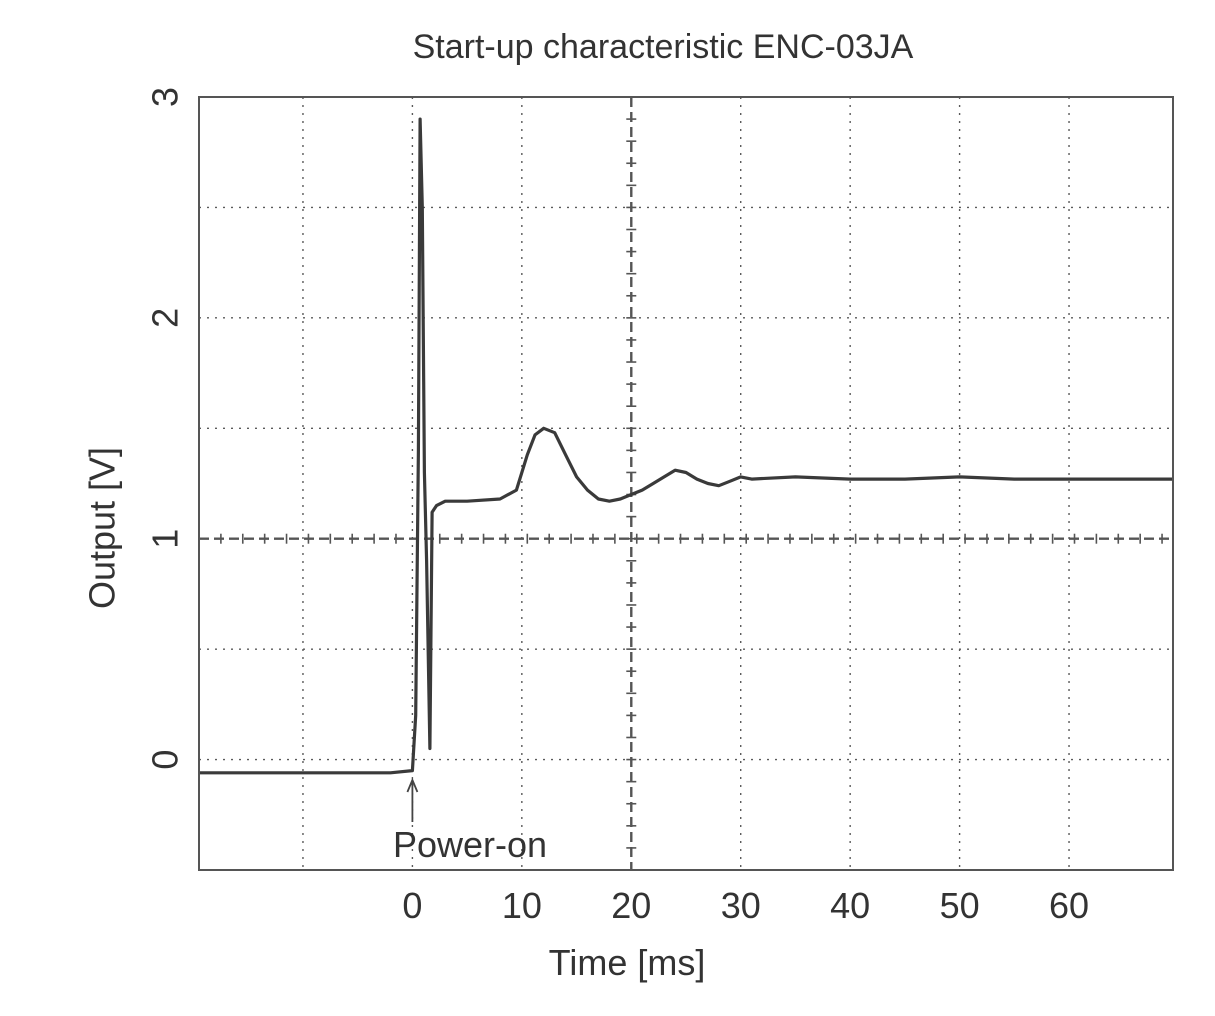 This screenshot has width=1215, height=1016. What do you see at coordinates (741, 905) in the screenshot?
I see `x-tick-label: 30` at bounding box center [741, 905].